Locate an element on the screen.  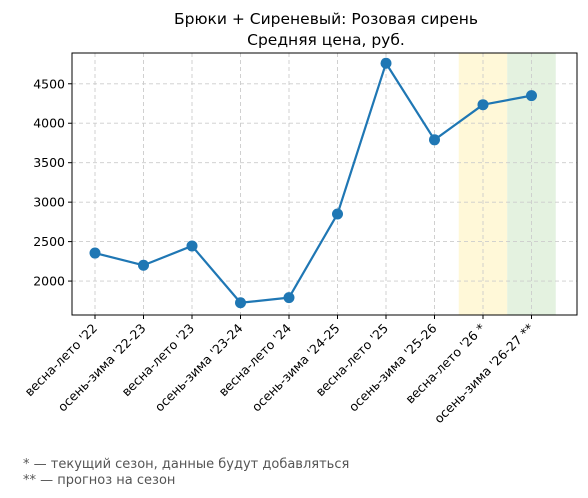
y-tick-label-1: 2500 is located at coordinates (49, 241).